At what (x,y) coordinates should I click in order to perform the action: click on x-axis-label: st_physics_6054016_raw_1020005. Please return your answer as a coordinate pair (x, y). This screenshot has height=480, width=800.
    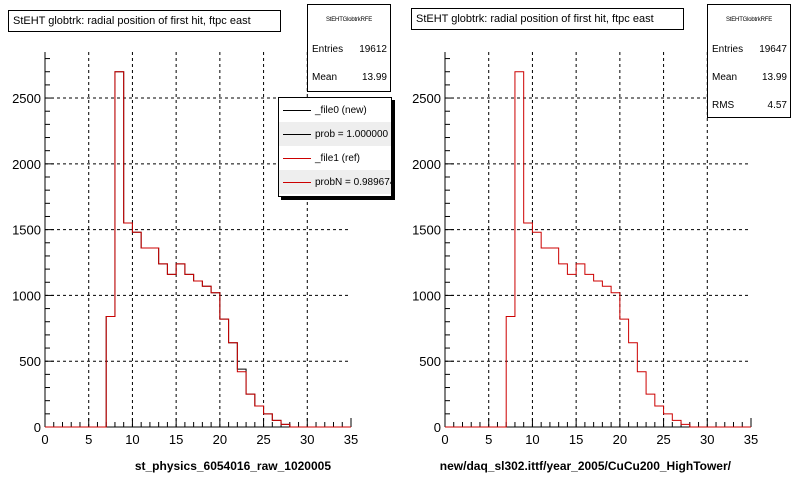
    Looking at the image, I should click on (233, 466).